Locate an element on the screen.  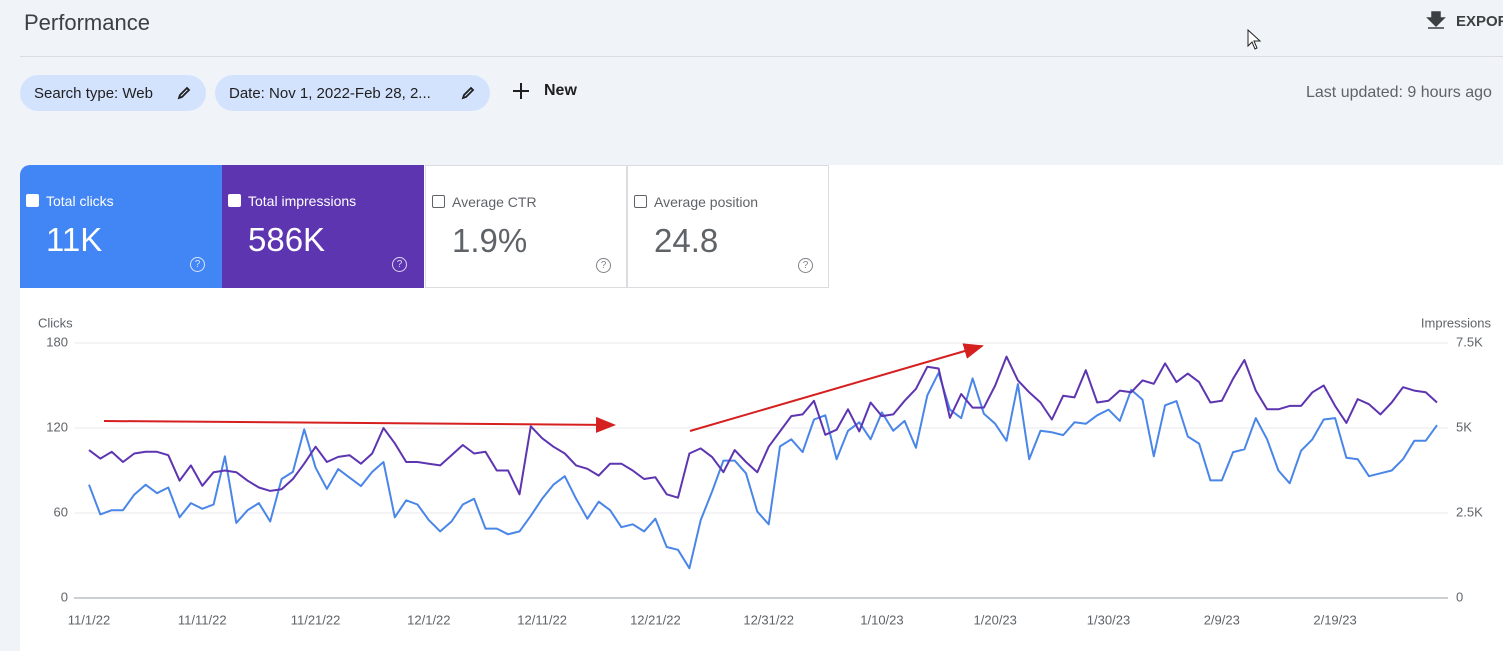
metric-value: 586K is located at coordinates (287, 239).